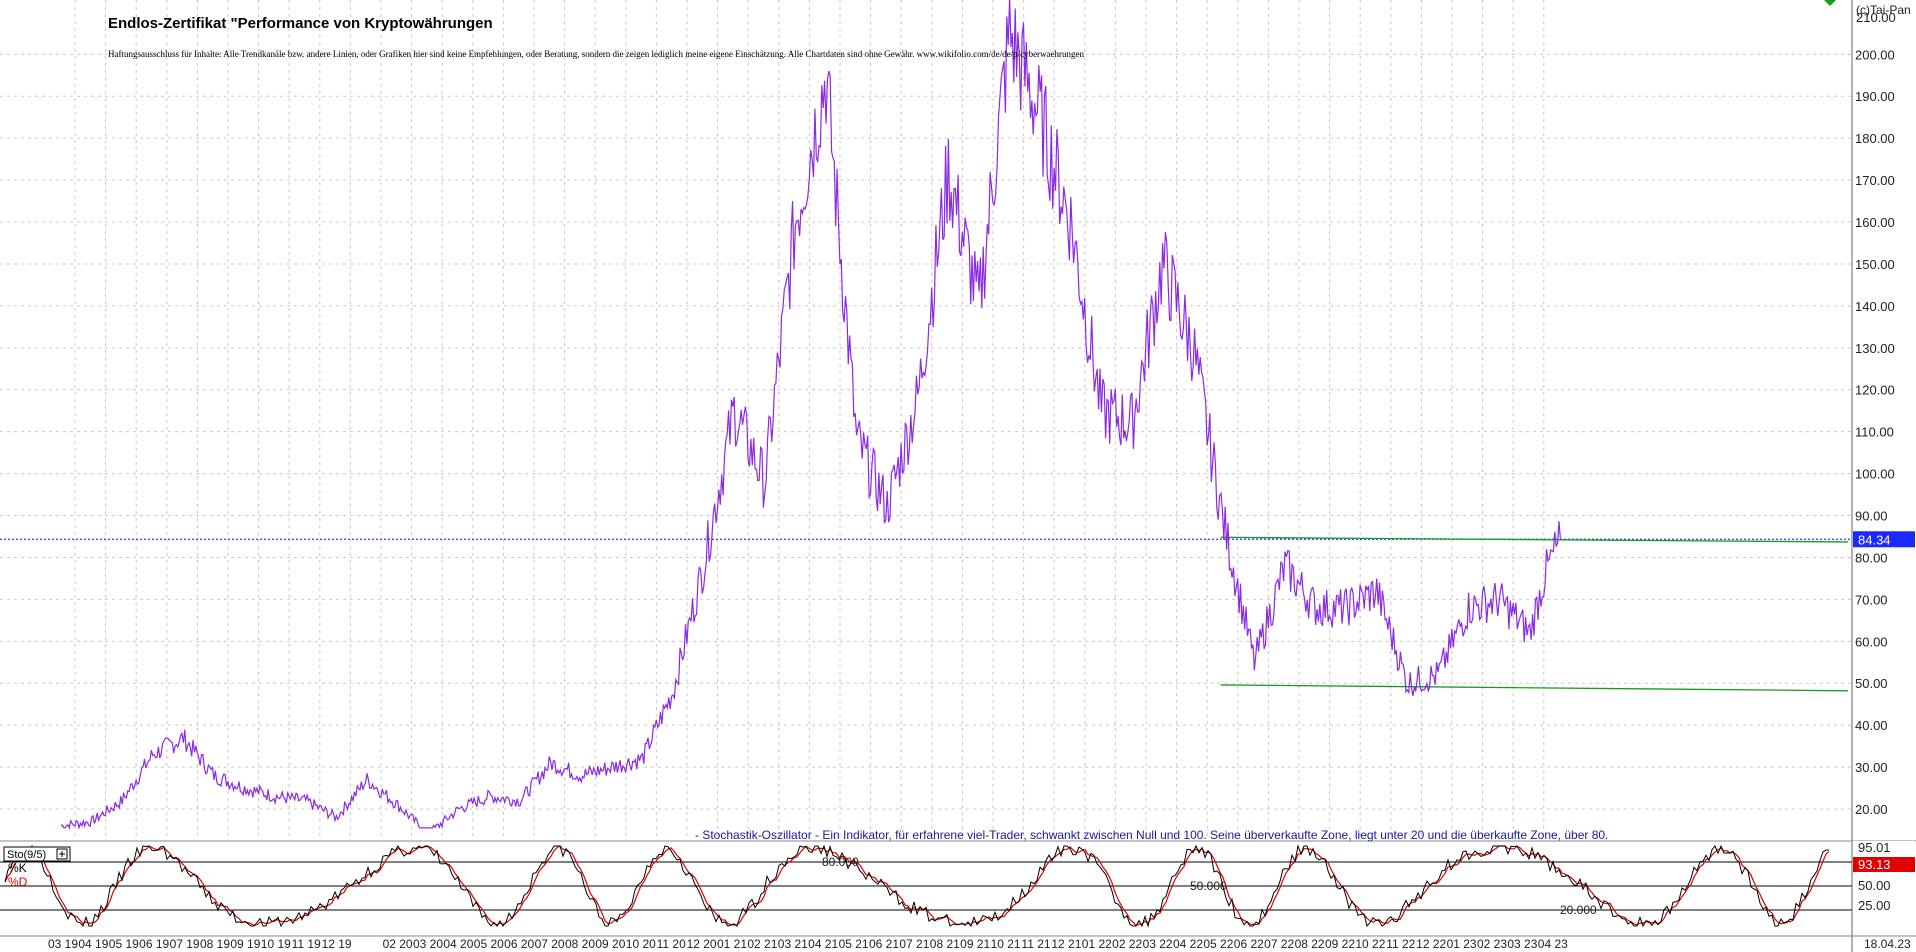  I want to click on y-tick-label: 170.00, so click(1875, 180).